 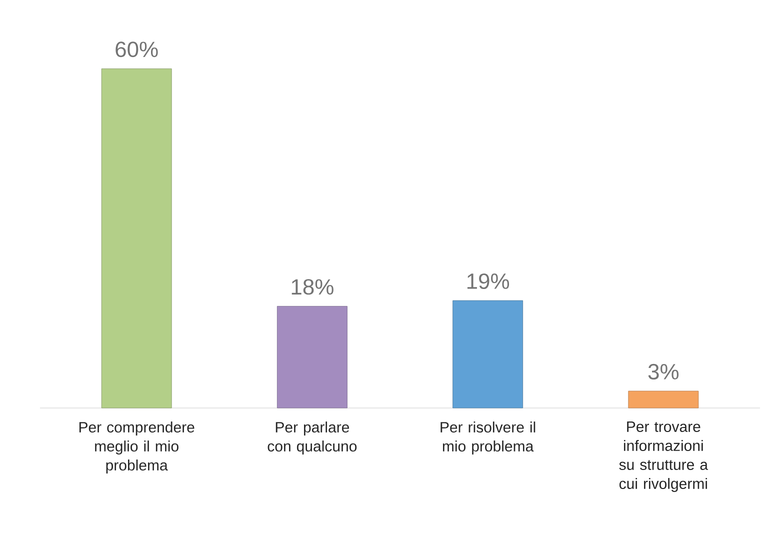 What do you see at coordinates (488, 281) in the screenshot?
I see `data-label: 19%` at bounding box center [488, 281].